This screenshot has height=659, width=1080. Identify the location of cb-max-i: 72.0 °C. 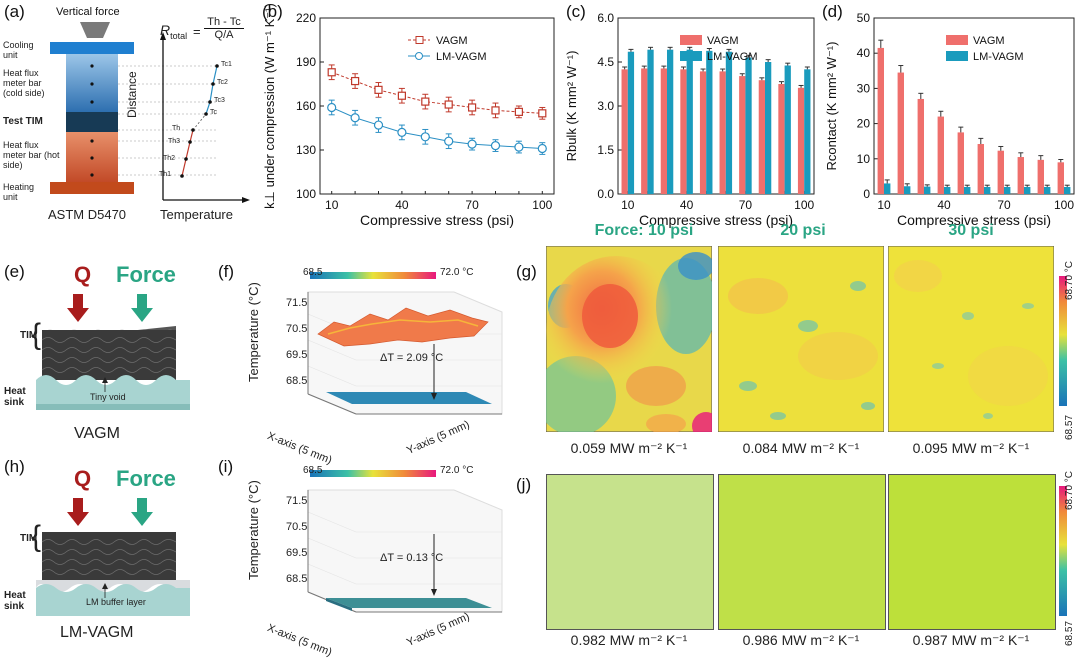
(457, 470).